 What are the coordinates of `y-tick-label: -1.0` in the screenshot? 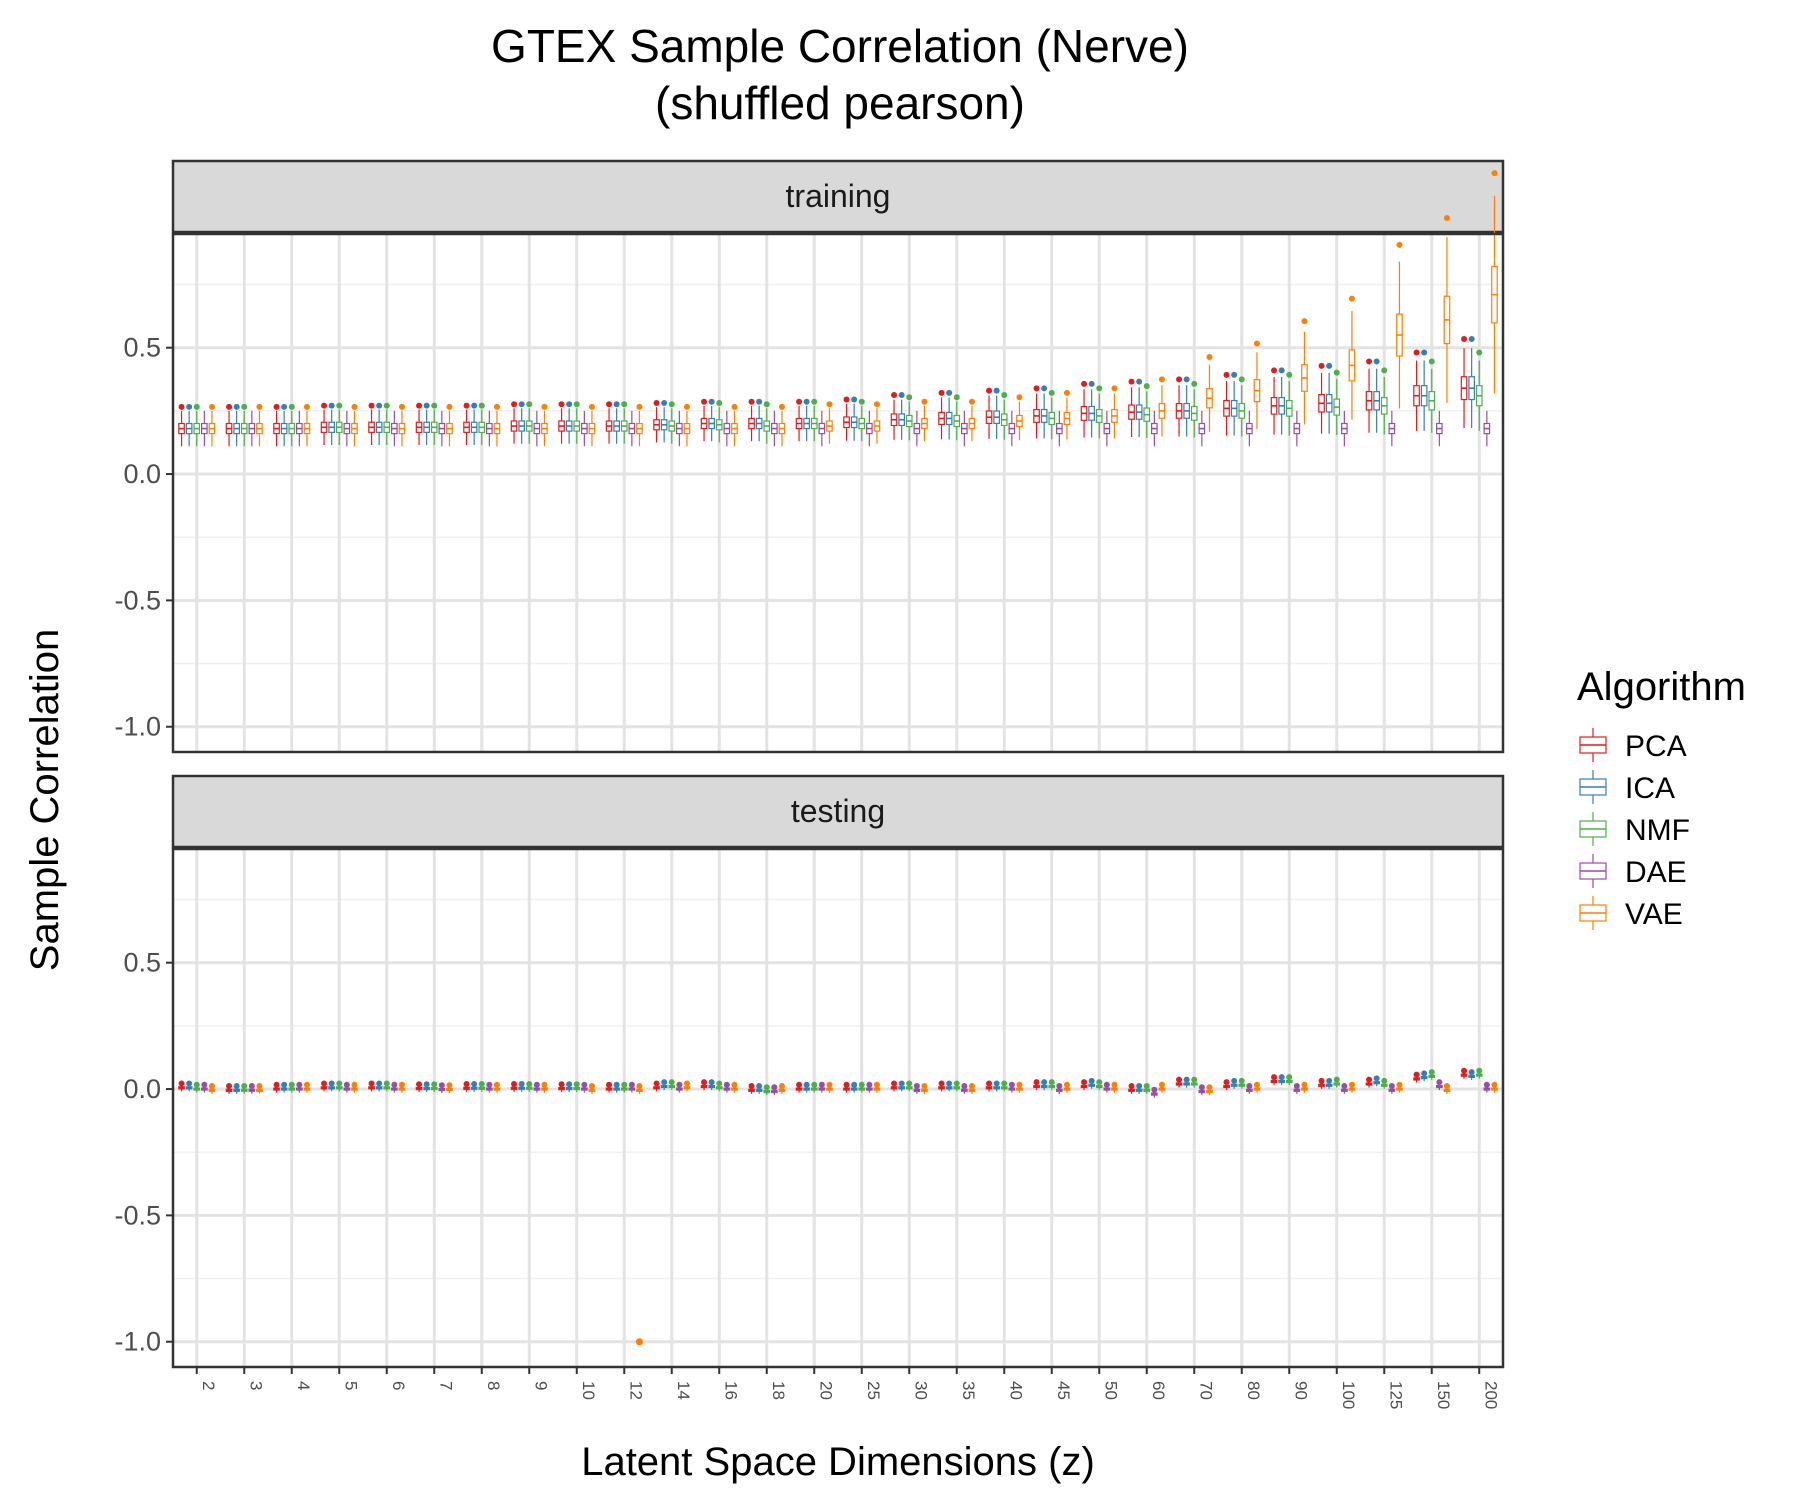 It's located at (137, 1342).